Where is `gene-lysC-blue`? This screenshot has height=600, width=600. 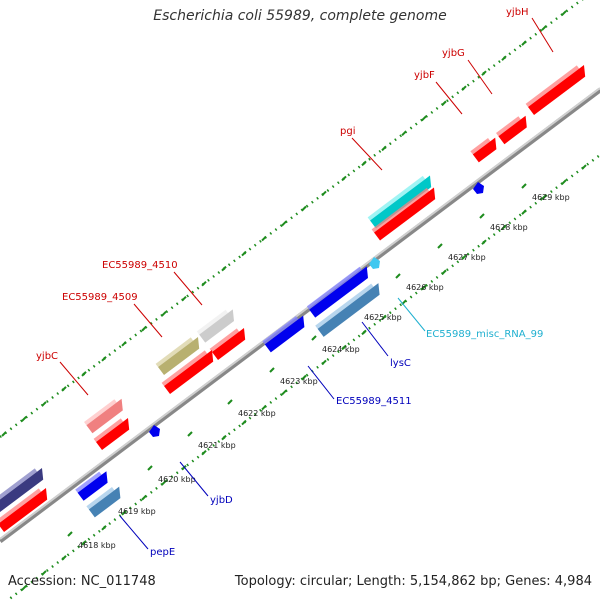 gene-lysC-blue is located at coordinates (337, 292).